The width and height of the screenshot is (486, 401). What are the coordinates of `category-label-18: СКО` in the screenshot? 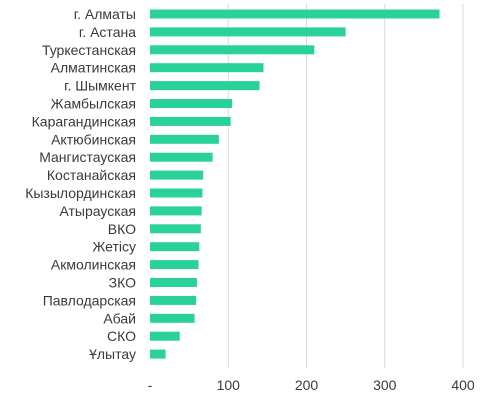 It's located at (121, 336).